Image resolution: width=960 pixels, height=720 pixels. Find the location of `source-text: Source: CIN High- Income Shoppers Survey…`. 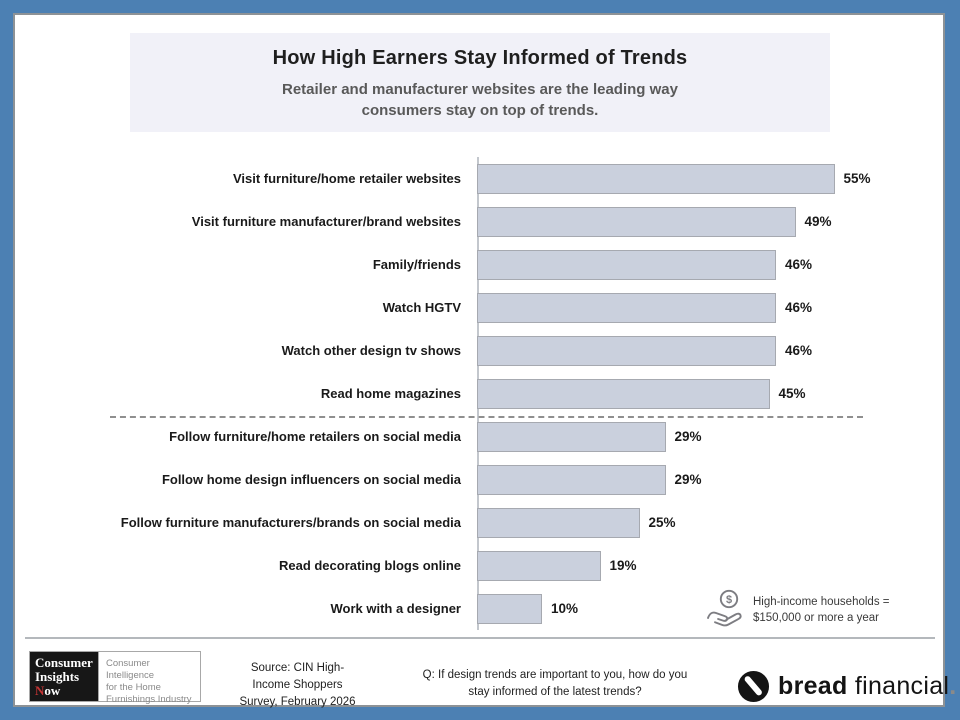

source-text: Source: CIN High- Income Shoppers Survey… is located at coordinates (297, 685).